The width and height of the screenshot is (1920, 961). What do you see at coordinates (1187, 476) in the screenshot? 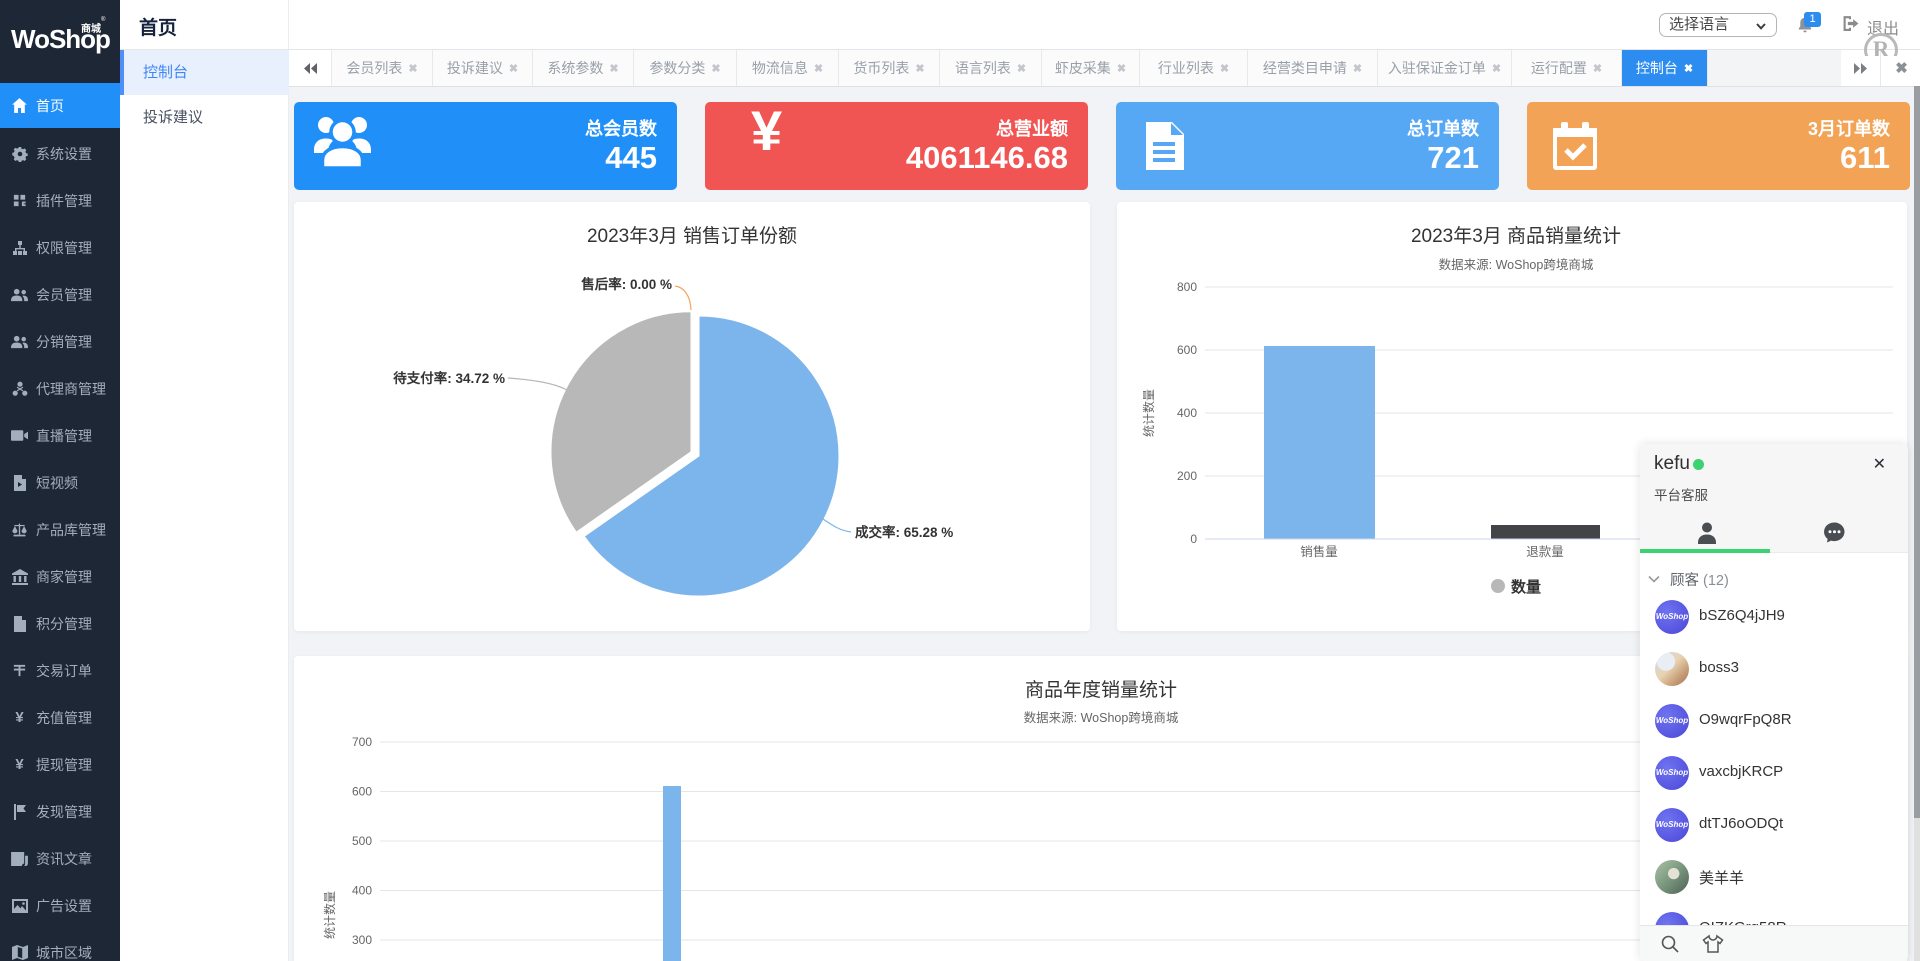
I see `svg-text: 200` at bounding box center [1187, 476].